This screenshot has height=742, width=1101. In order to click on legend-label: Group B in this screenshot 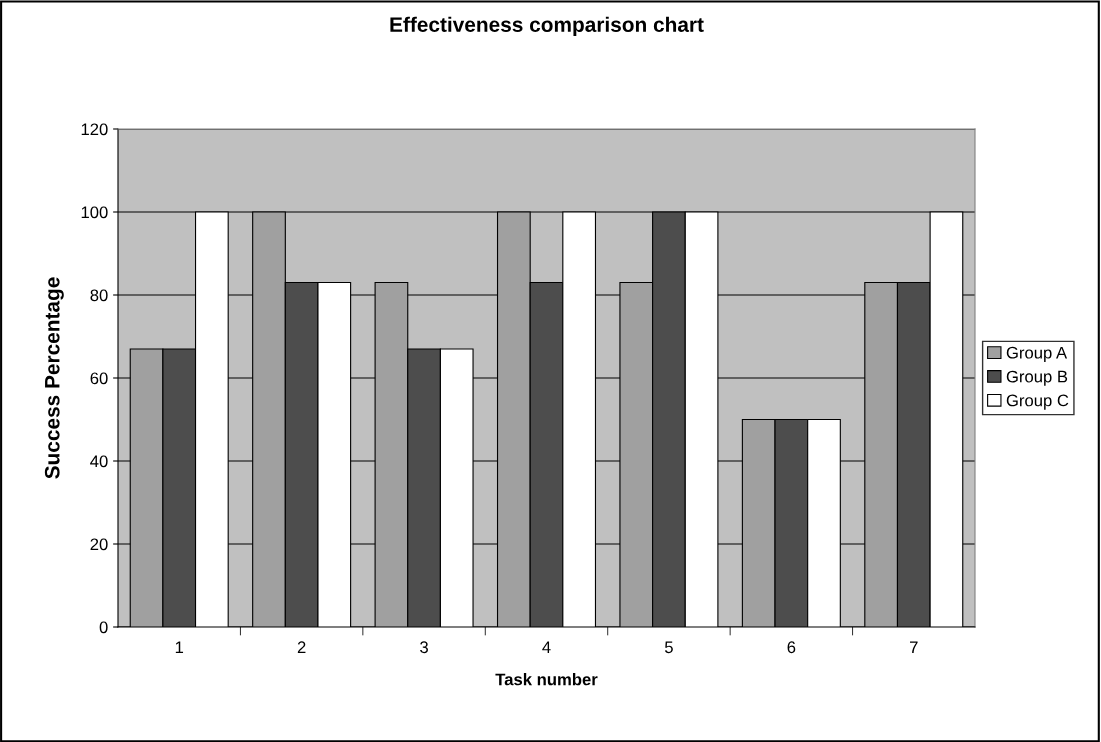, I will do `click(1037, 378)`.